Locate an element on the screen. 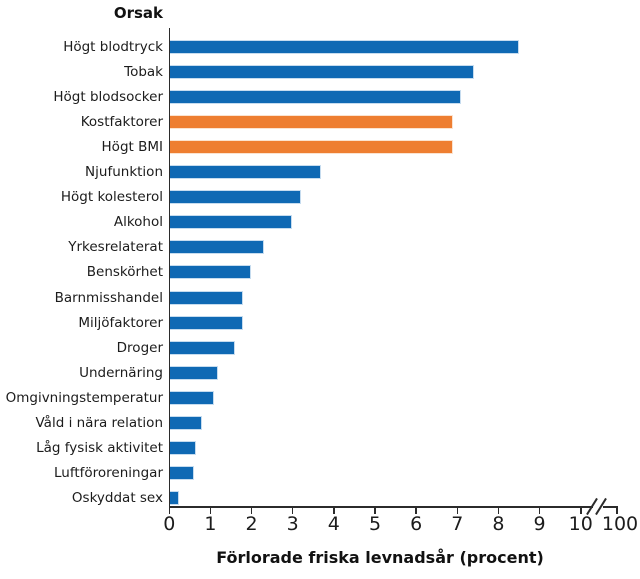 This screenshot has height=579, width=640. bar-row: Oskyddat sex is located at coordinates (320, 497).